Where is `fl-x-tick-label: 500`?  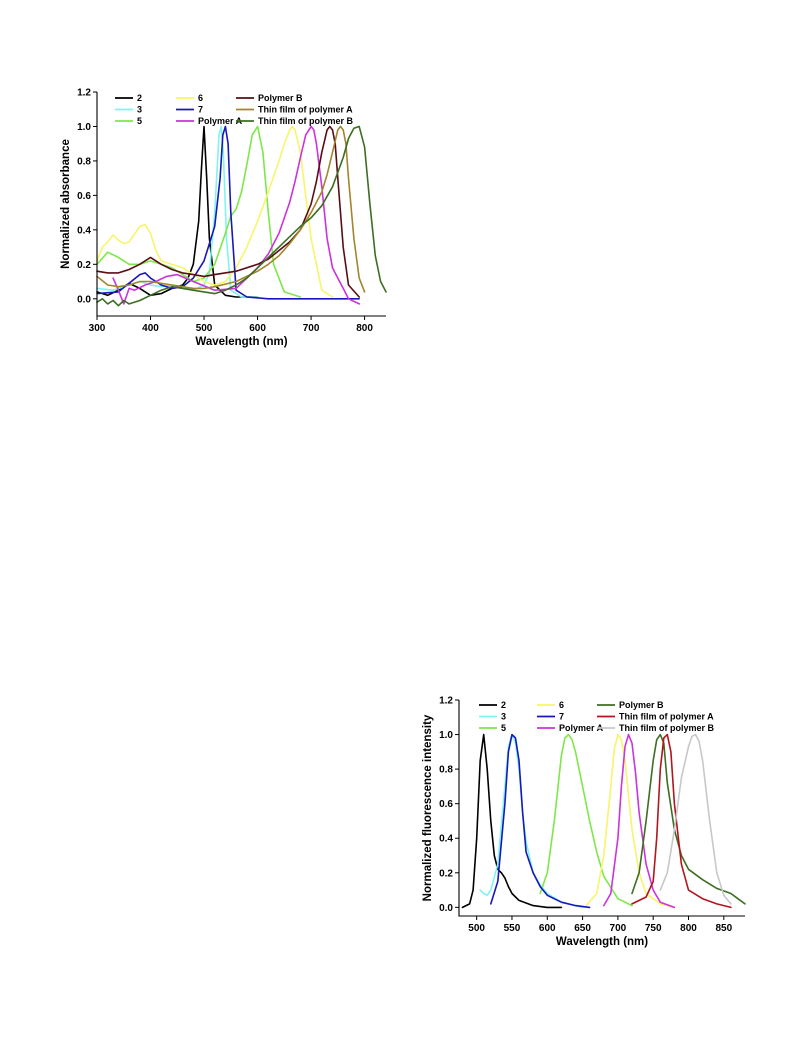
fl-x-tick-label: 500 is located at coordinates (476, 928).